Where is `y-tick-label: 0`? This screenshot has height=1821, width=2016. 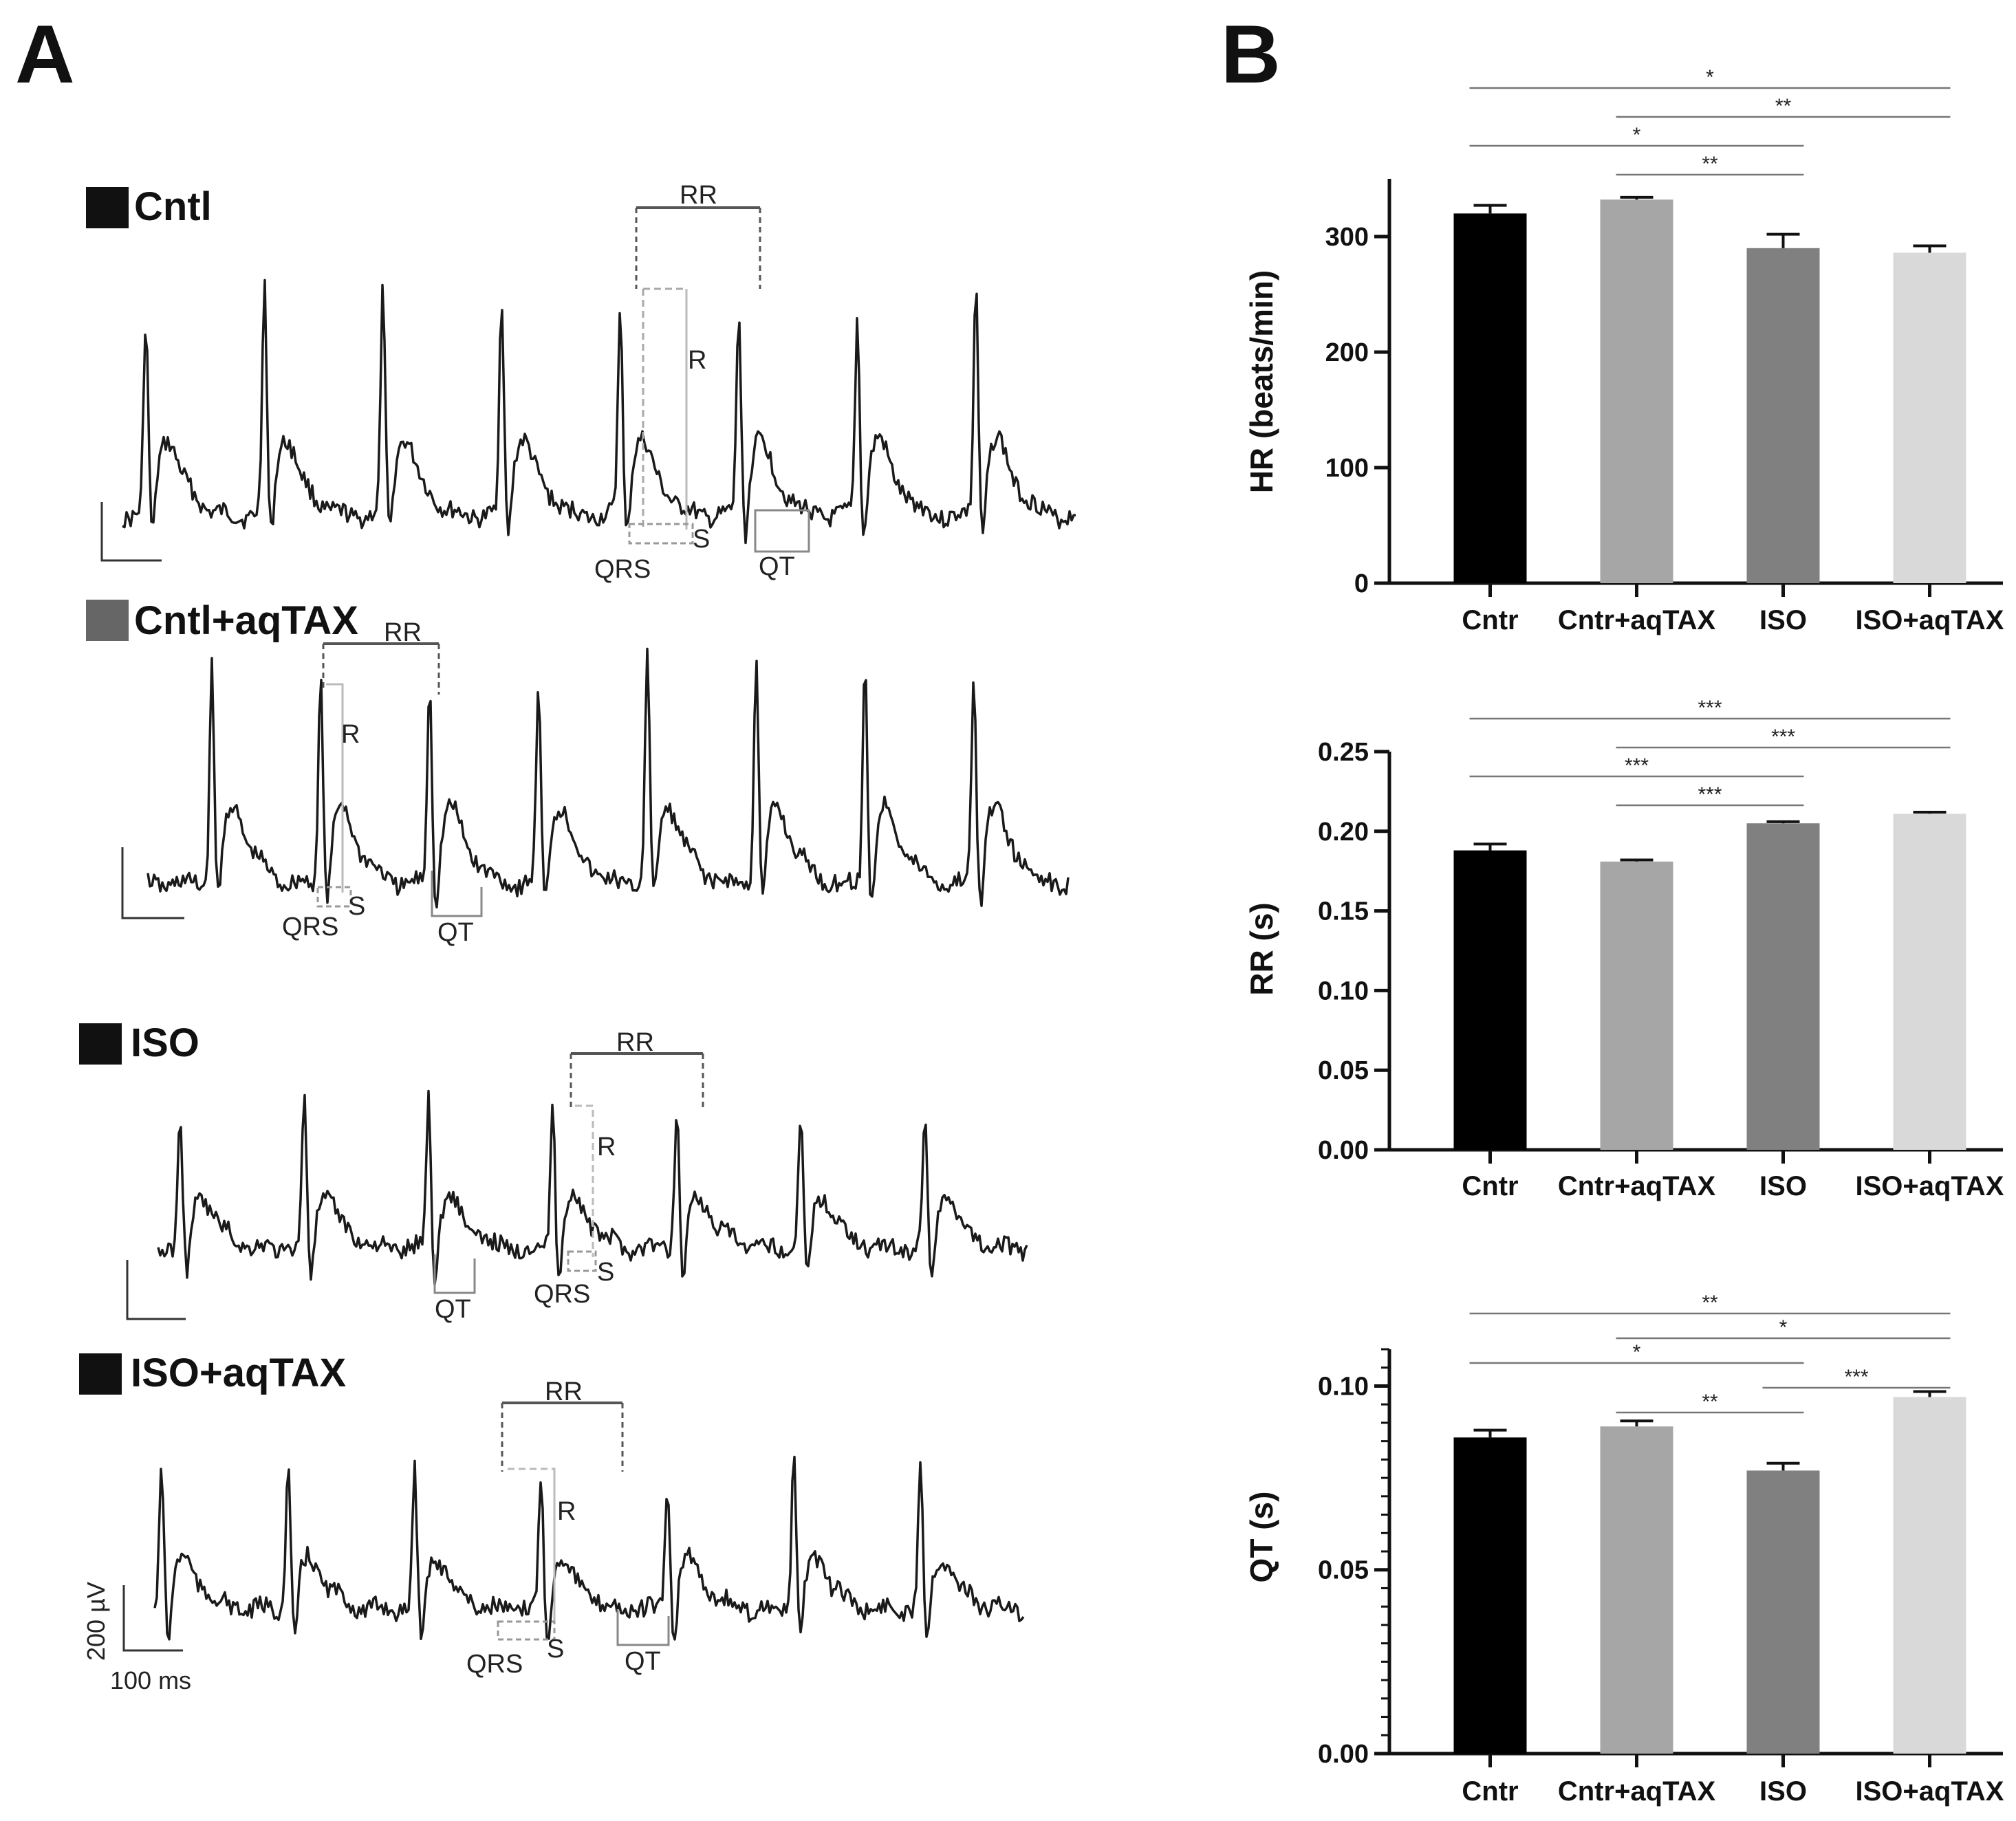 y-tick-label: 0 is located at coordinates (1362, 583).